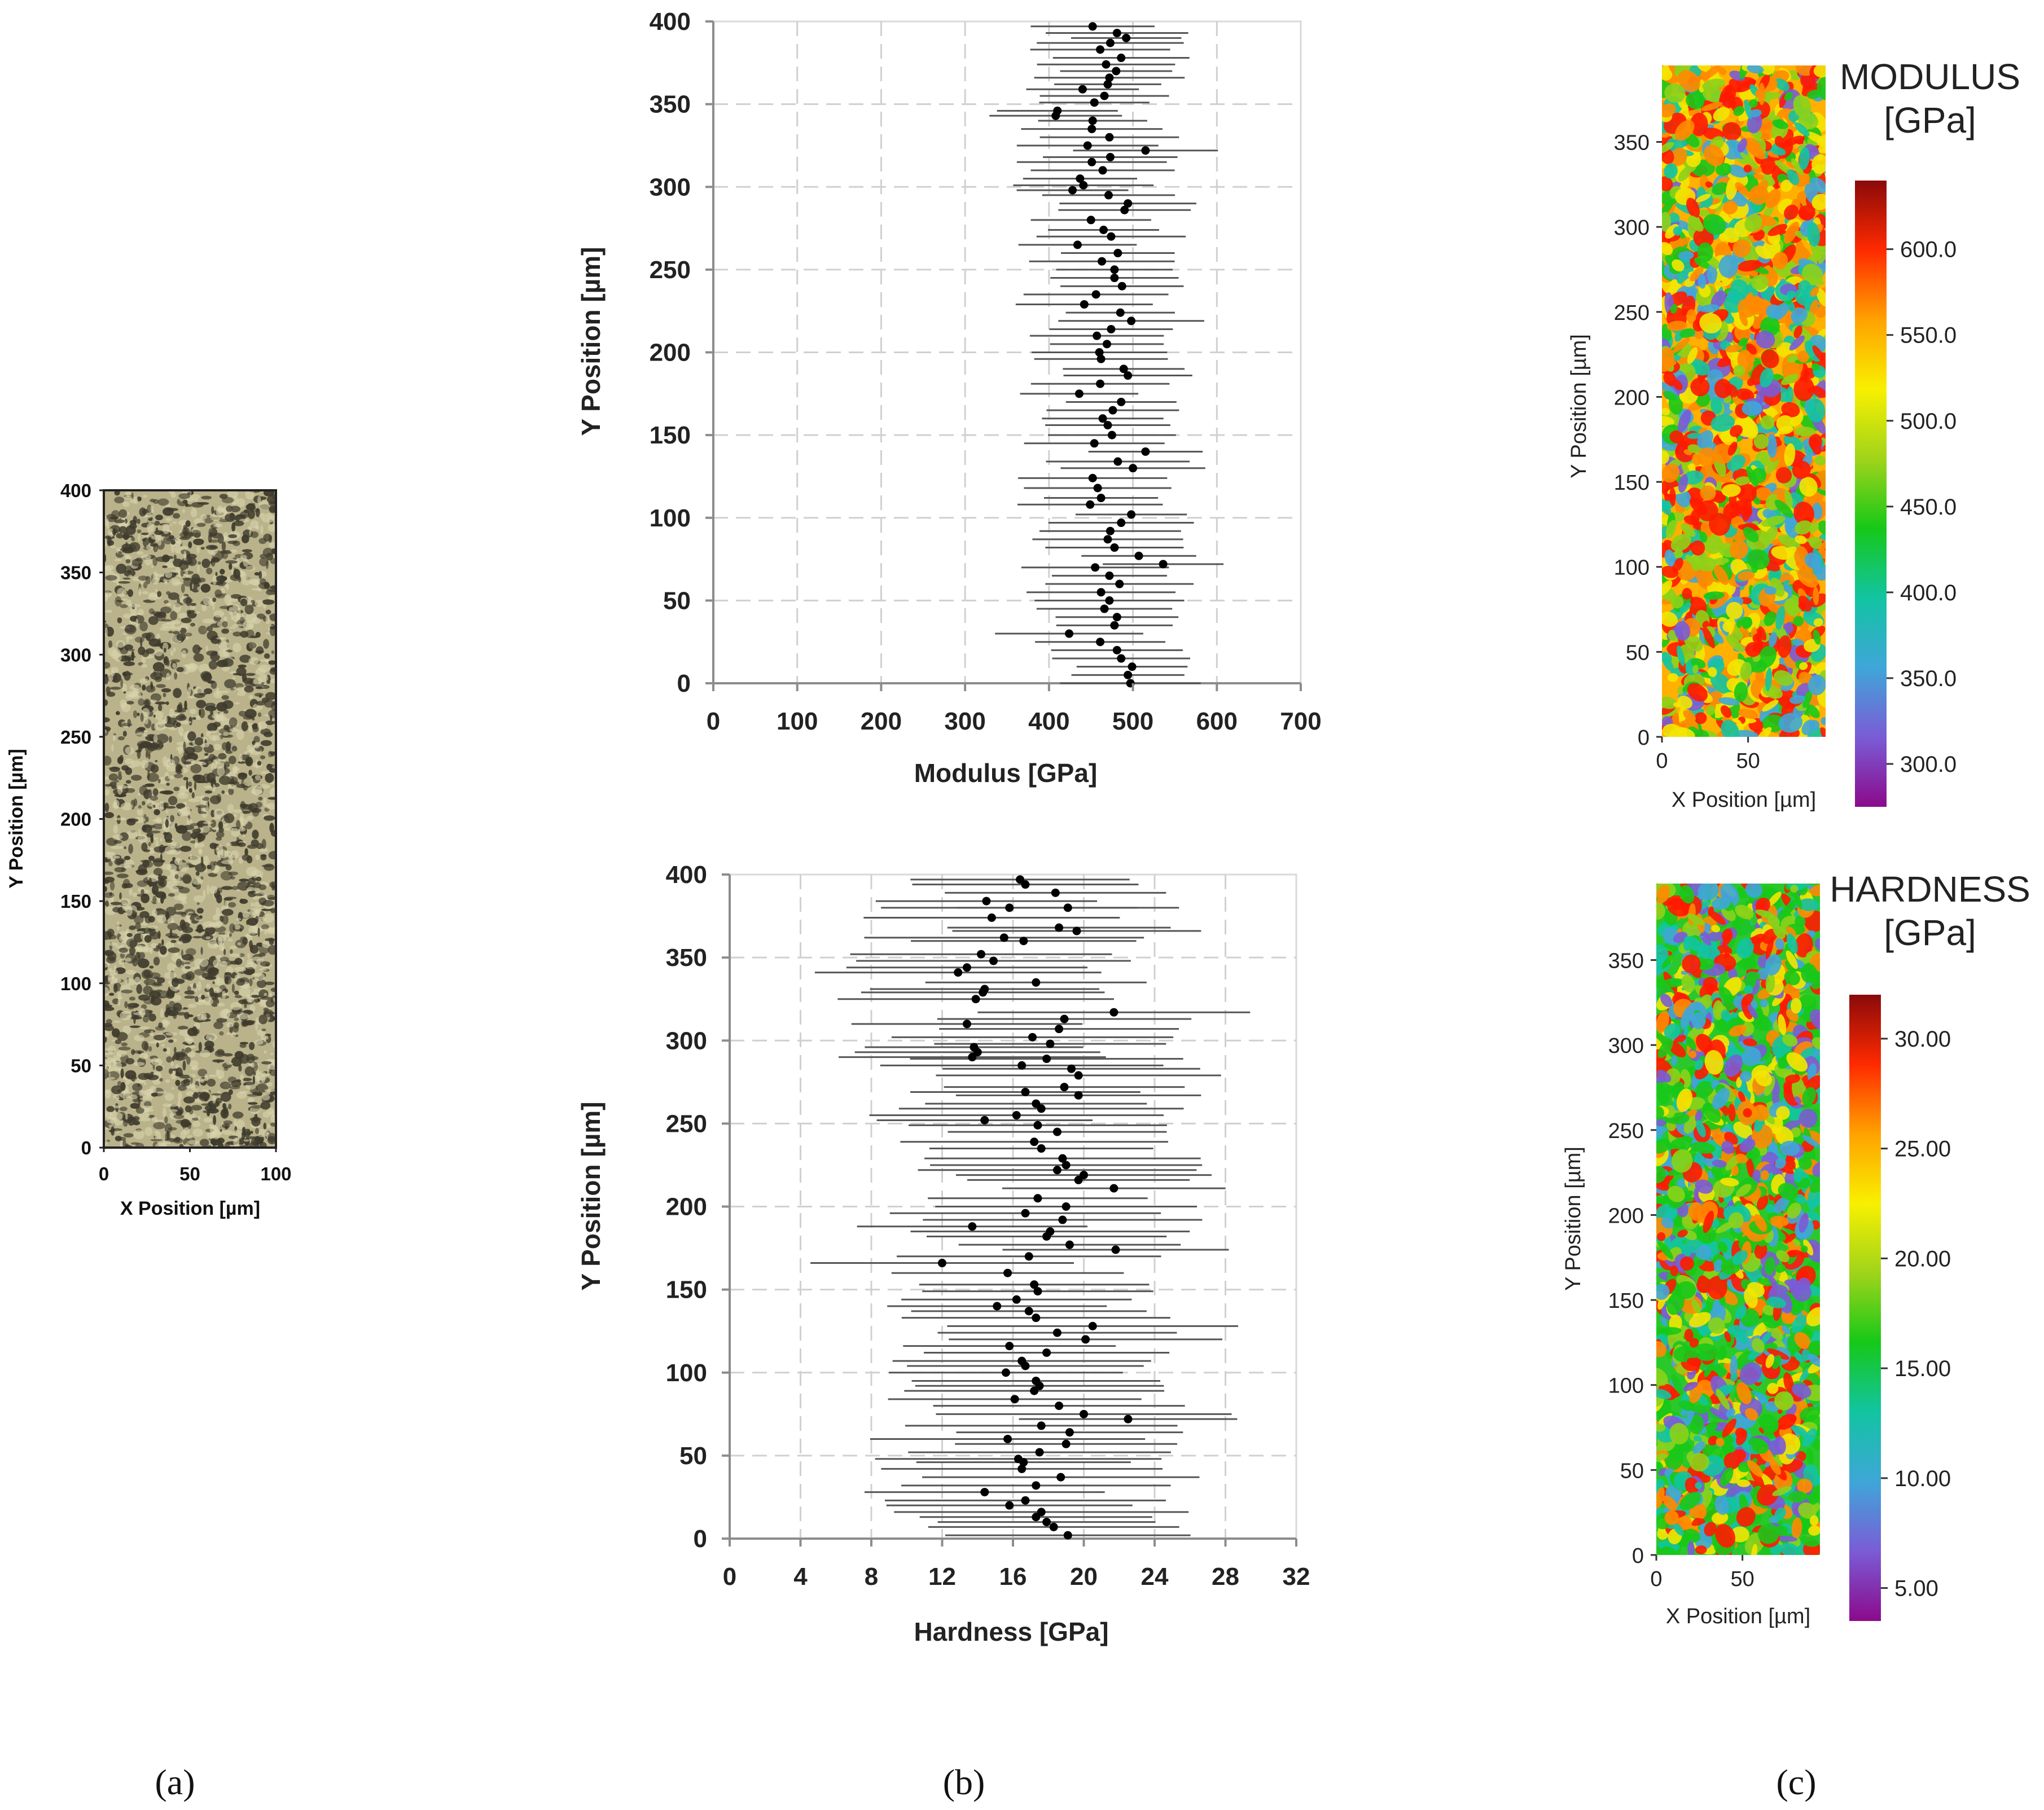 This screenshot has width=2044, height=1810. What do you see at coordinates (1632, 483) in the screenshot?
I see `y-tick-label: 150` at bounding box center [1632, 483].